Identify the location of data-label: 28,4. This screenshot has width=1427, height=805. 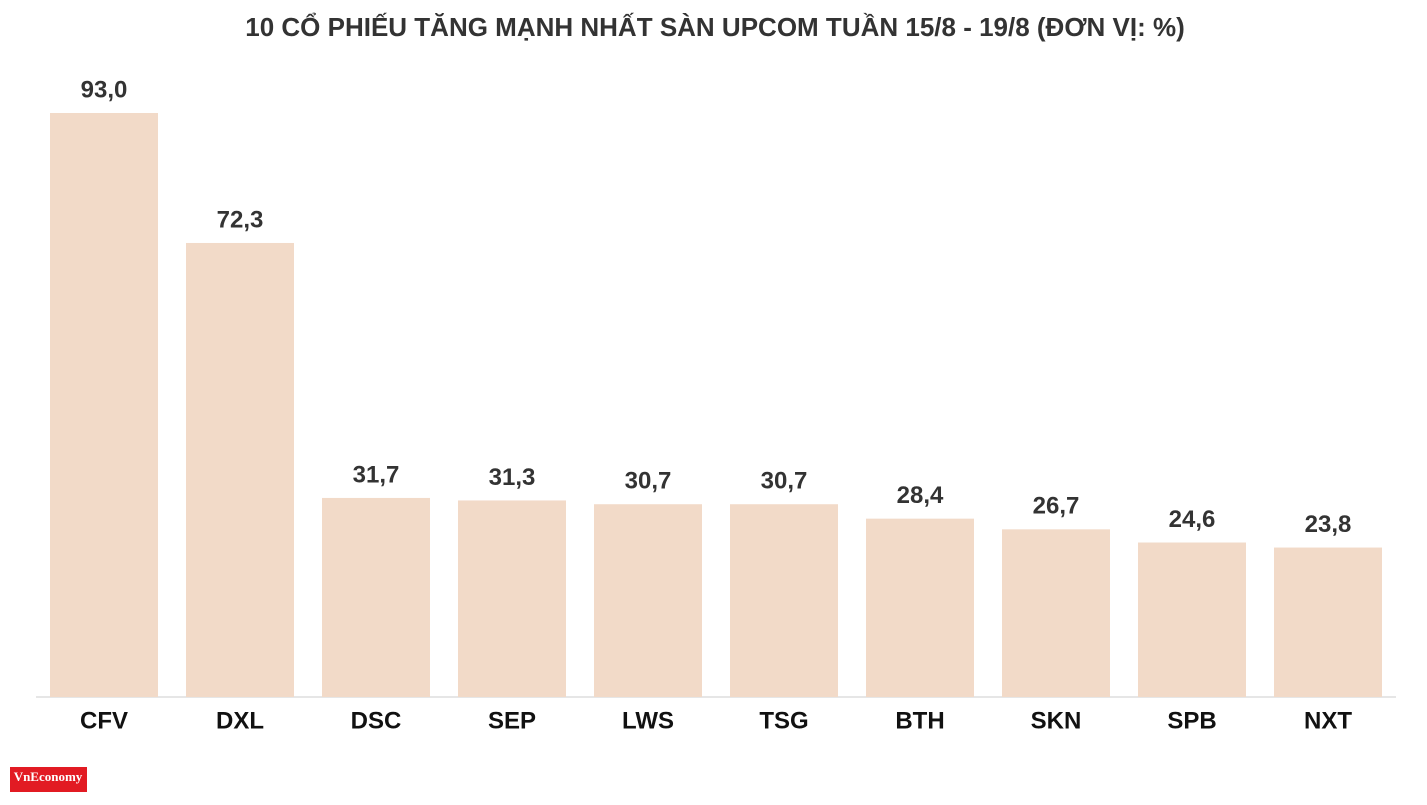
(920, 495).